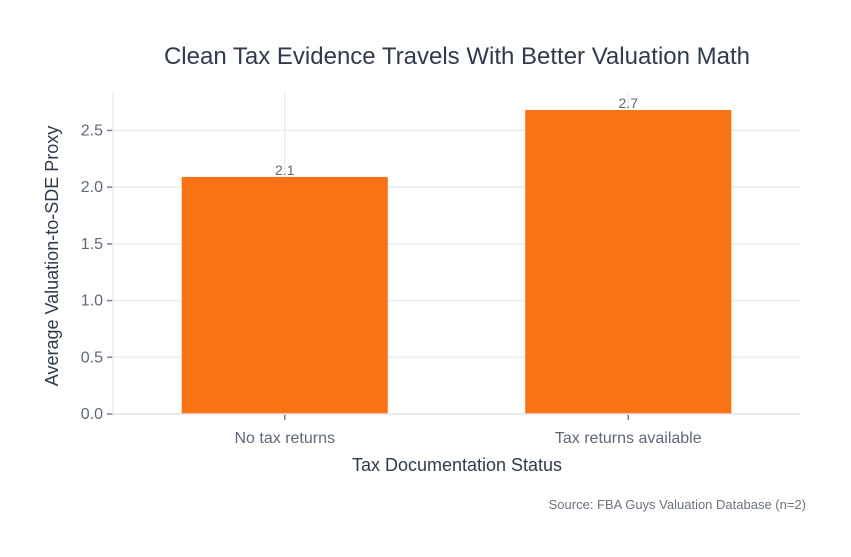  I want to click on data-label: 2.1, so click(285, 170).